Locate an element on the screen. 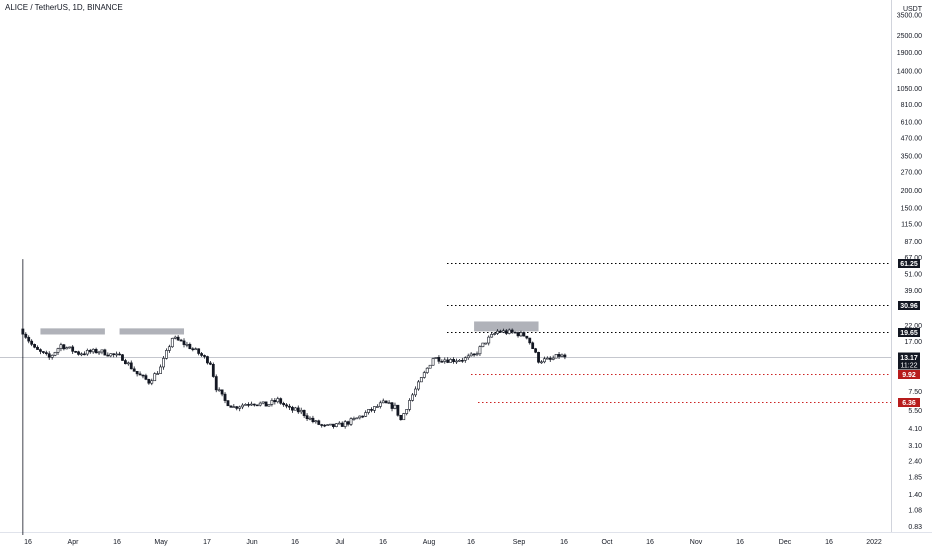  price-tick-label: 3.10 is located at coordinates (915, 446).